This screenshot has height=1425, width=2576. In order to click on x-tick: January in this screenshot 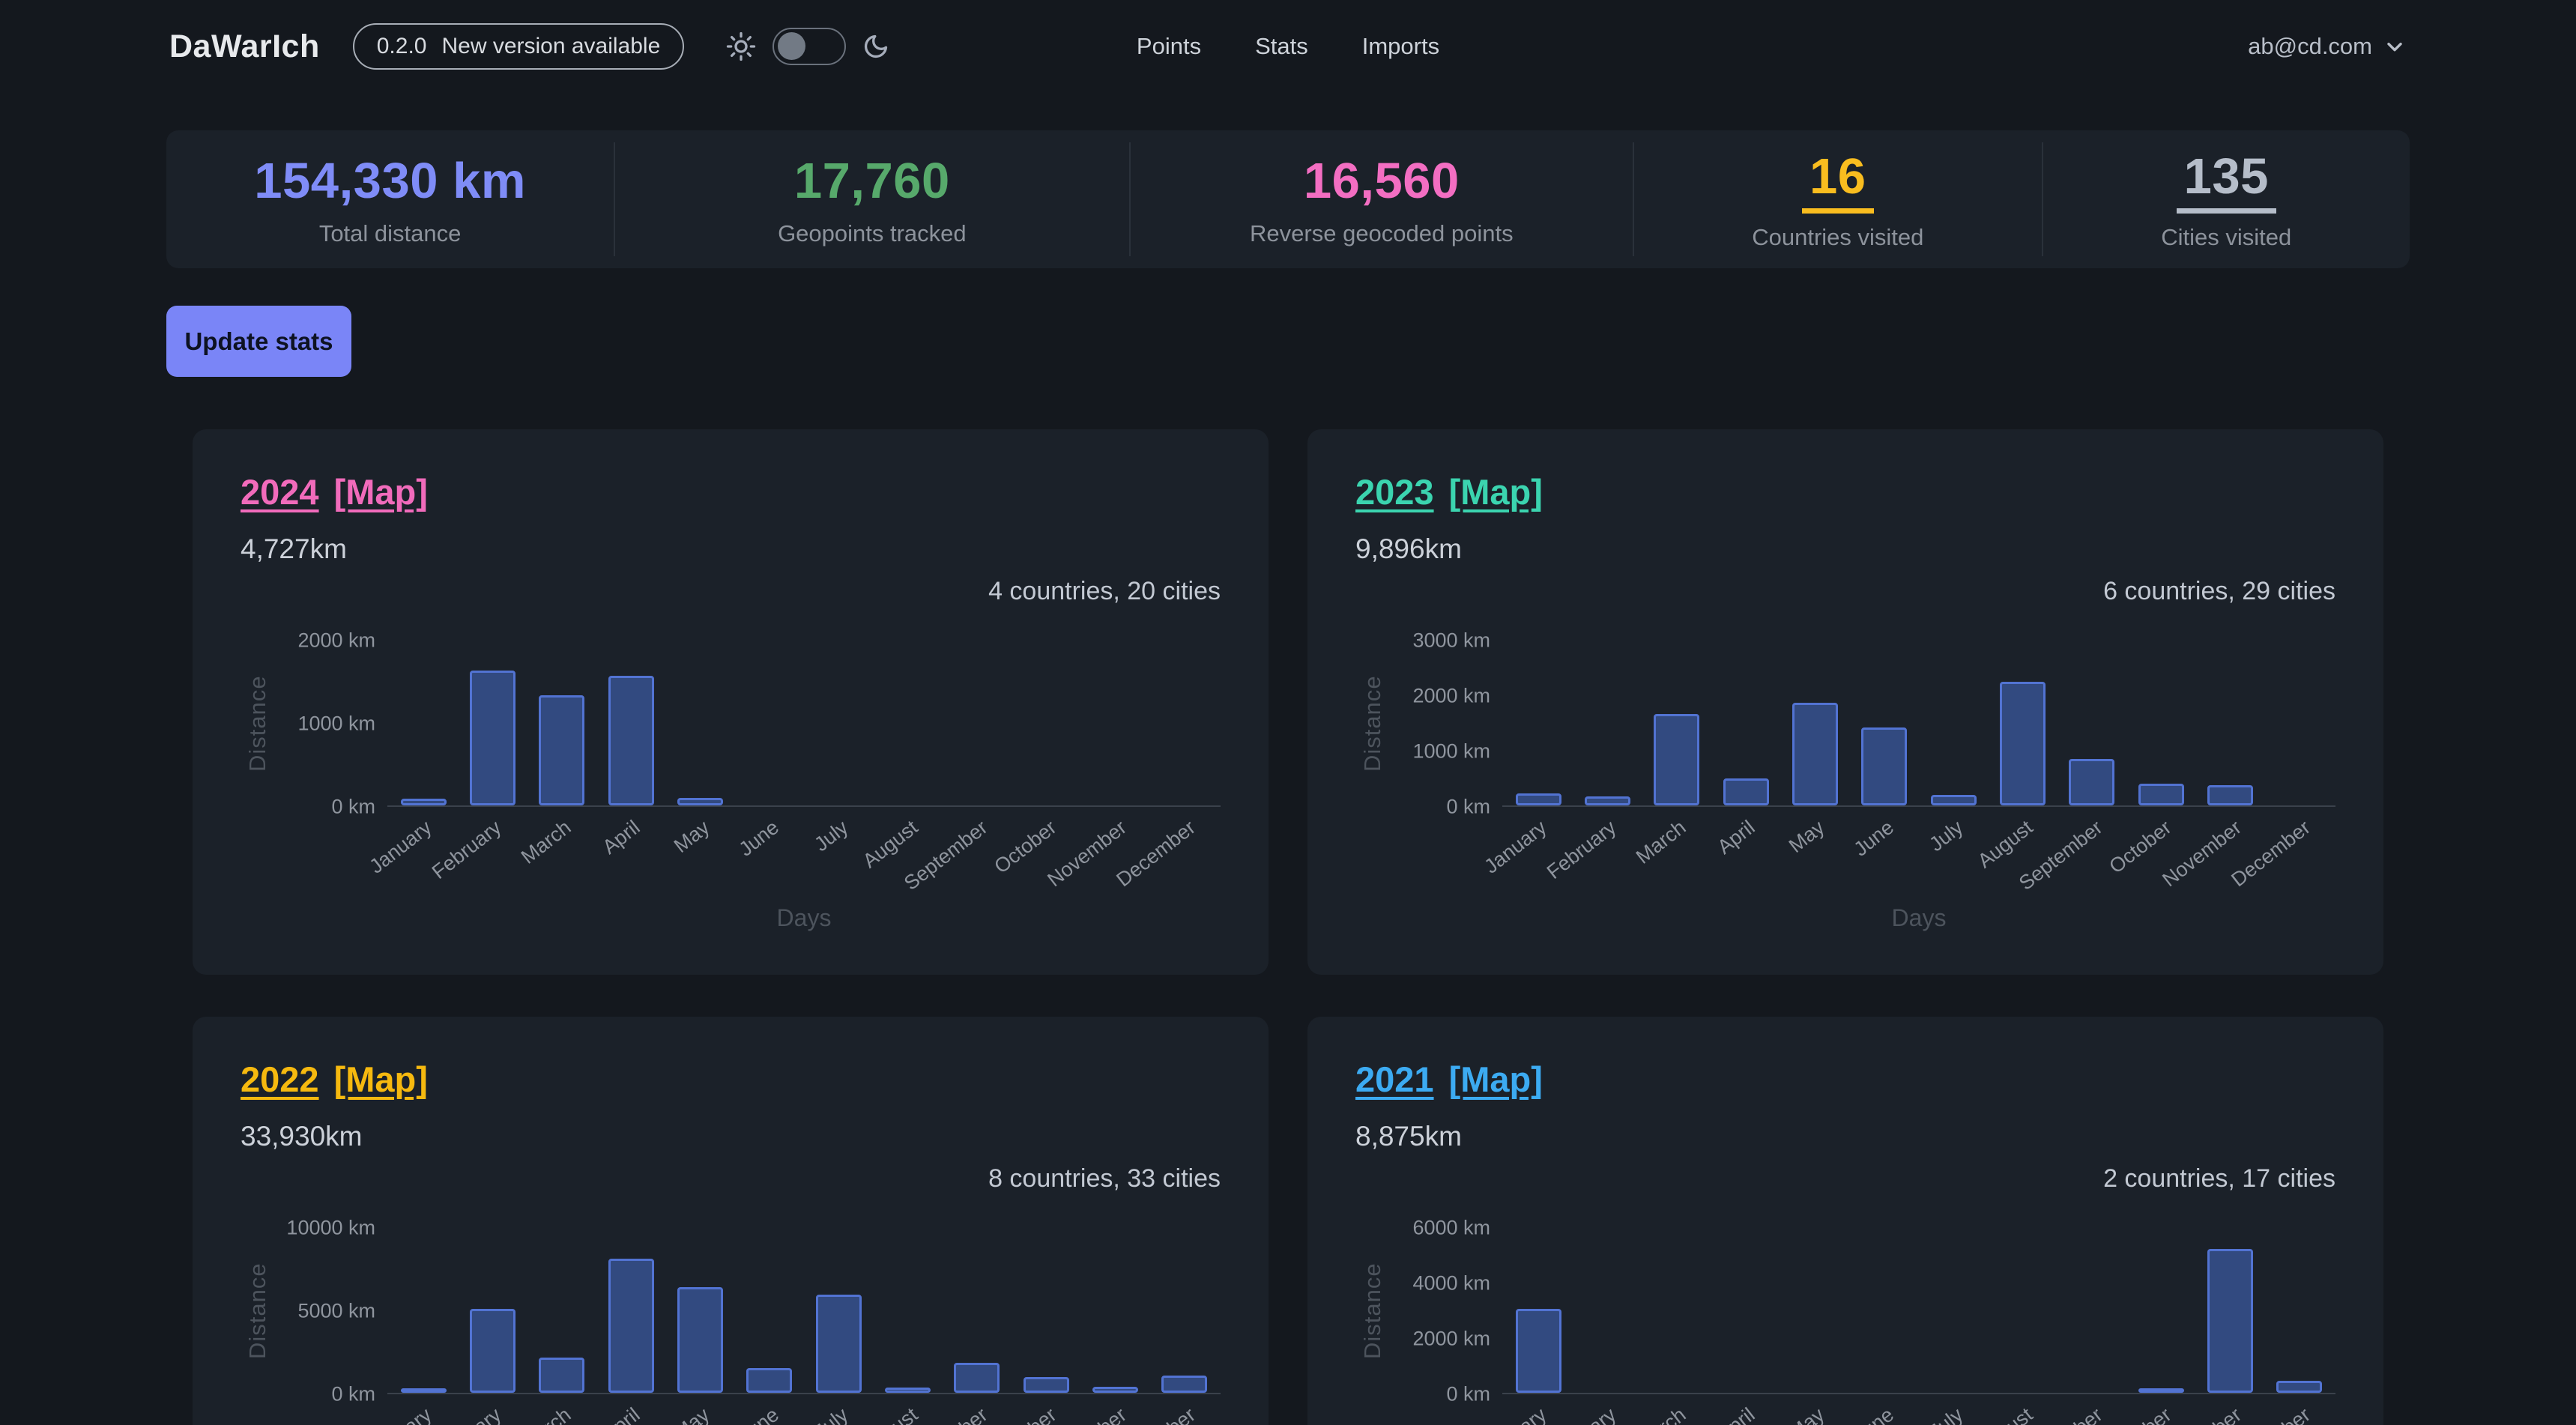, I will do `click(1526, 1410)`.